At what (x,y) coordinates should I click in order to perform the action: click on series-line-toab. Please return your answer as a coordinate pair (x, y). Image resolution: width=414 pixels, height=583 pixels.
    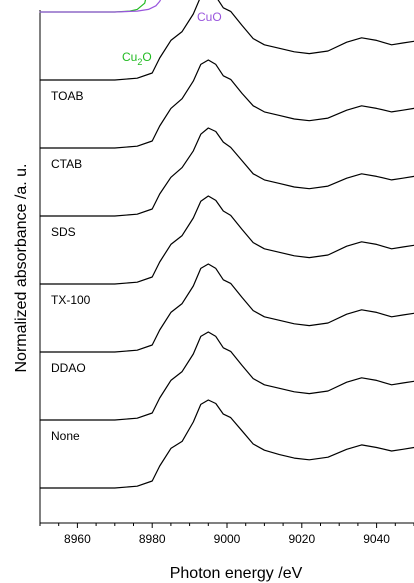
    Looking at the image, I should click on (226, 40).